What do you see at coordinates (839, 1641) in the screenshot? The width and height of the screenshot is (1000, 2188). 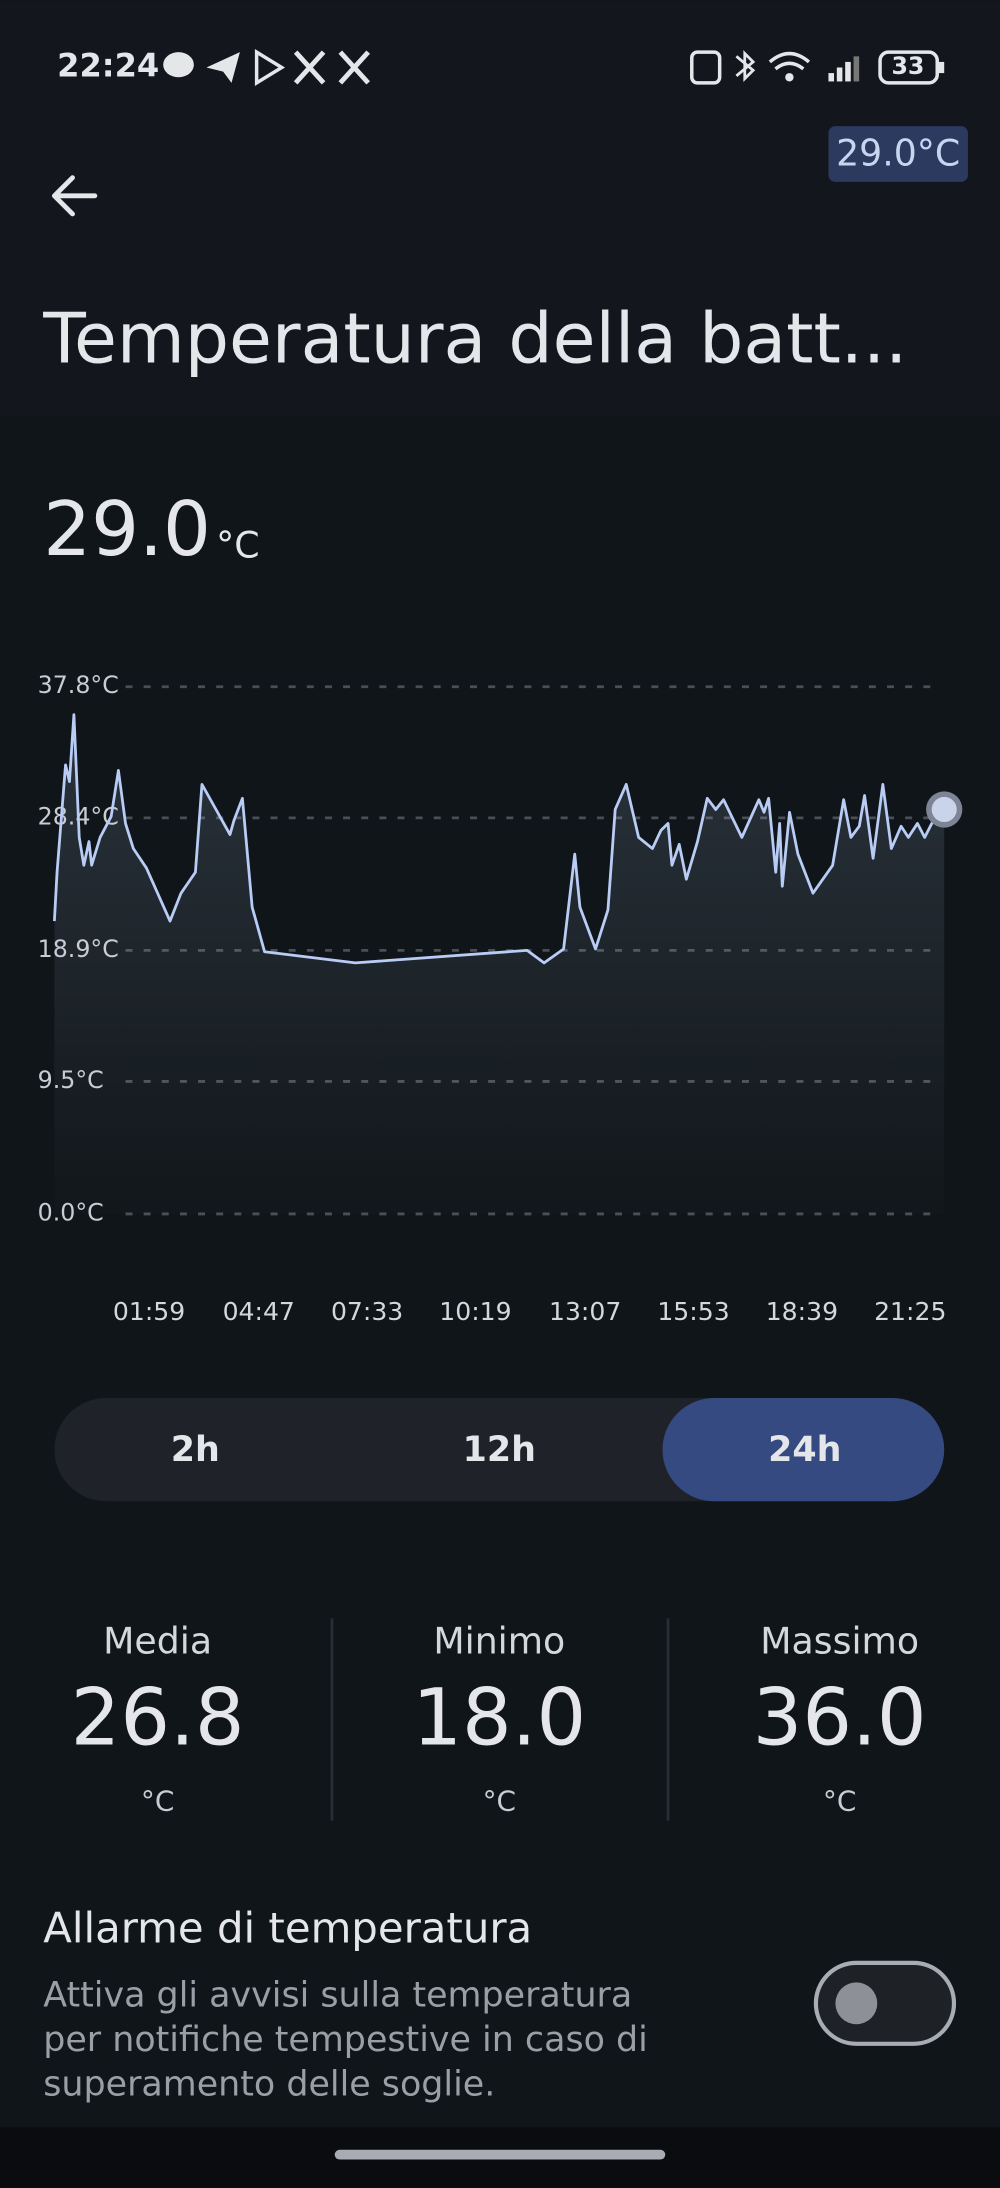 I see `stat-label: Massimo` at bounding box center [839, 1641].